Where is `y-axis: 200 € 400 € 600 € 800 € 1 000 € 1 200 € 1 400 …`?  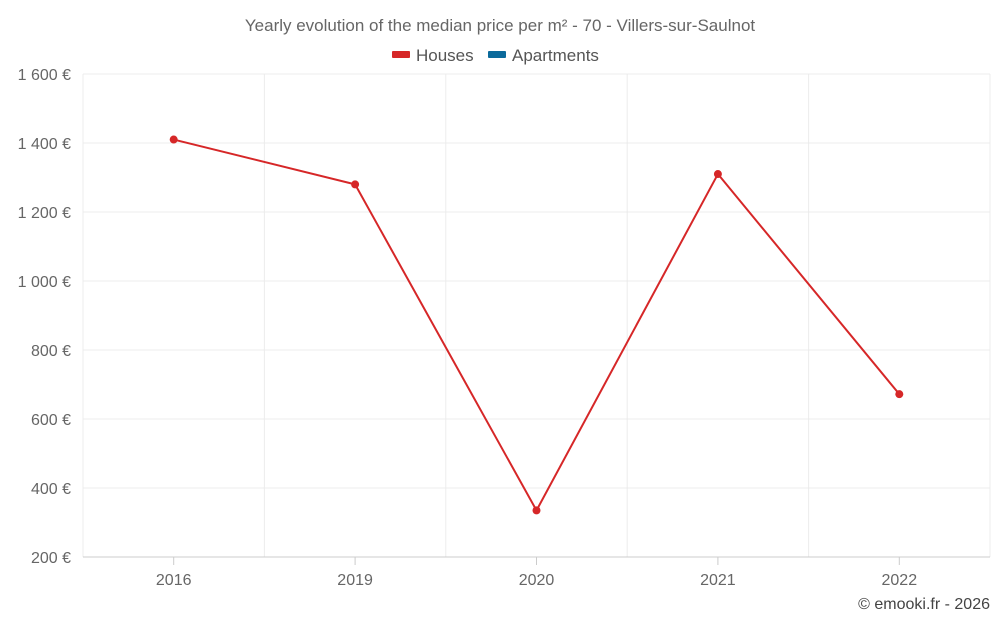 y-axis: 200 € 400 € 600 € 800 € 1 000 € 1 200 € 1 400 … is located at coordinates (44, 317).